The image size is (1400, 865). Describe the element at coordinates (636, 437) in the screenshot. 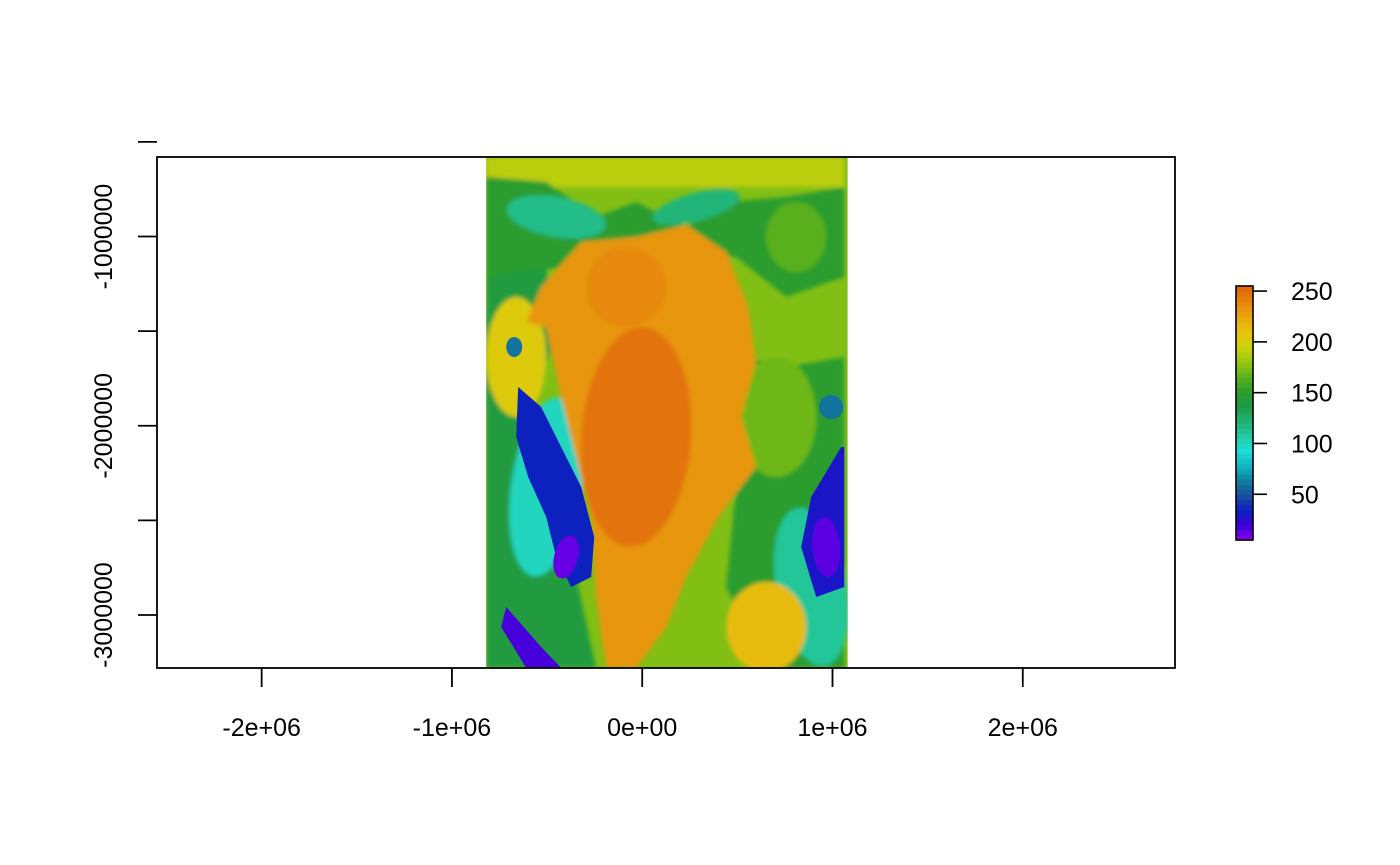

I see `raster-region-ice-core` at that location.